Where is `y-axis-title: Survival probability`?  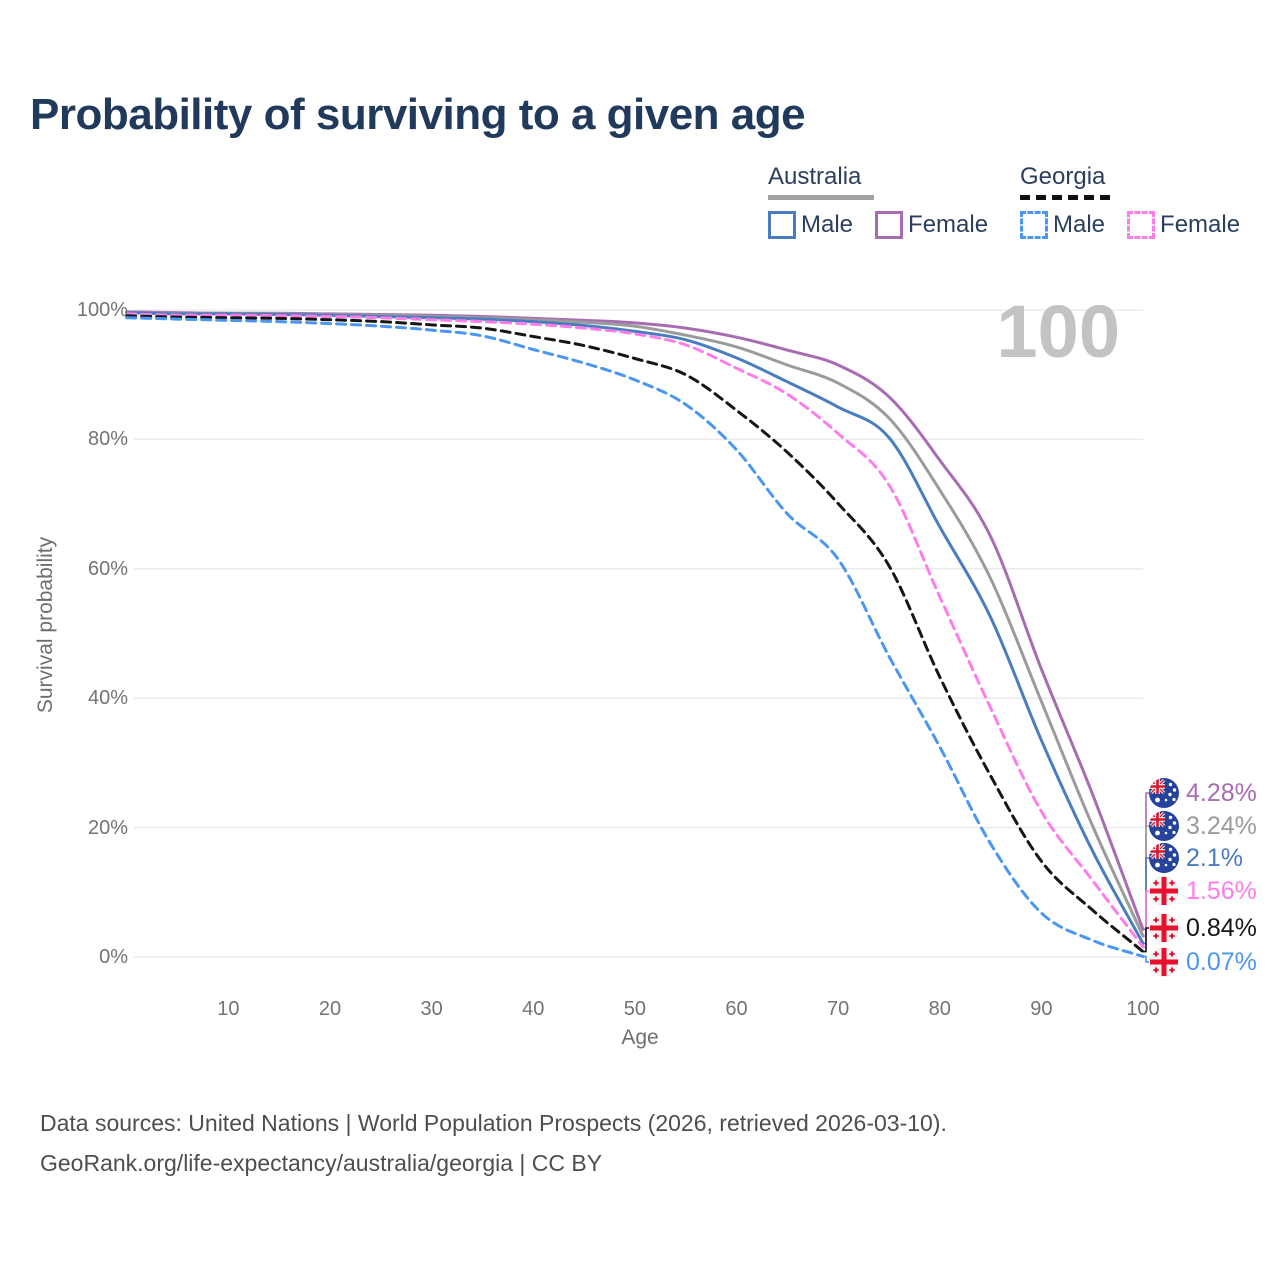
y-axis-title: Survival probability is located at coordinates (45, 625).